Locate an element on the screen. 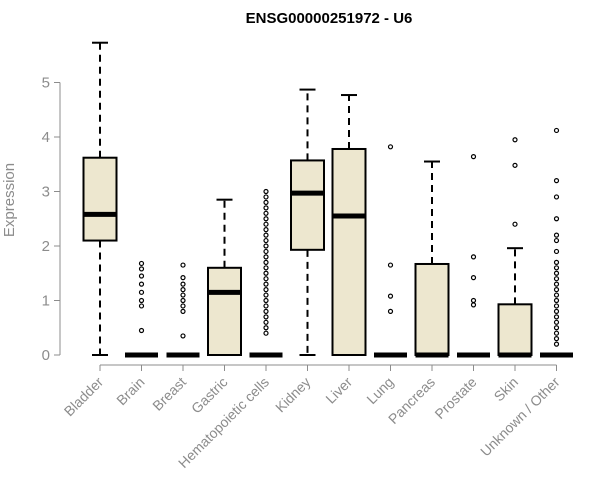  box-liver is located at coordinates (349, 225).